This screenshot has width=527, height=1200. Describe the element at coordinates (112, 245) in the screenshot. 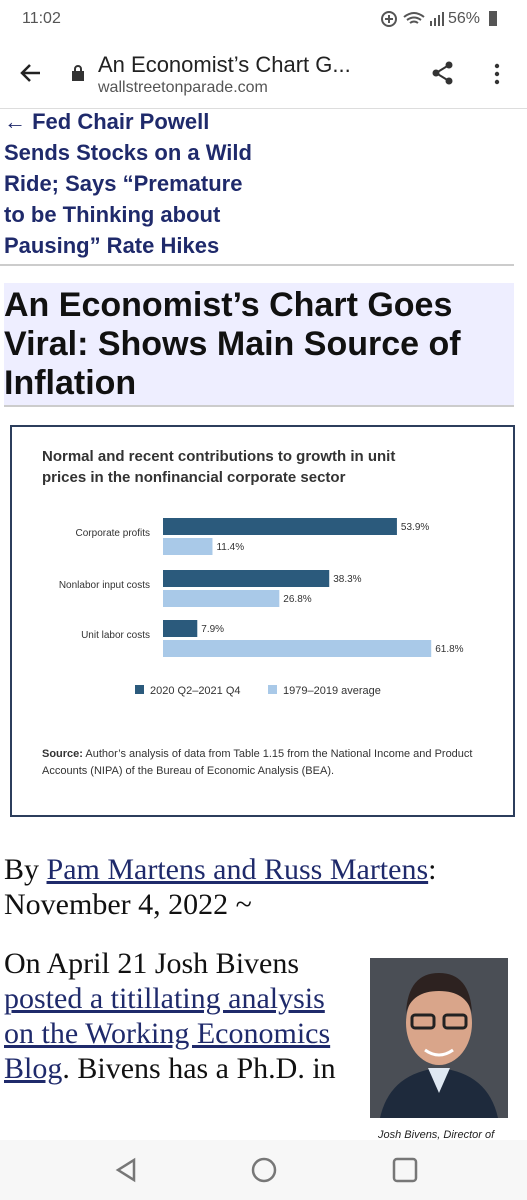

I see `link-line: Pausing” Rate Hikes` at that location.